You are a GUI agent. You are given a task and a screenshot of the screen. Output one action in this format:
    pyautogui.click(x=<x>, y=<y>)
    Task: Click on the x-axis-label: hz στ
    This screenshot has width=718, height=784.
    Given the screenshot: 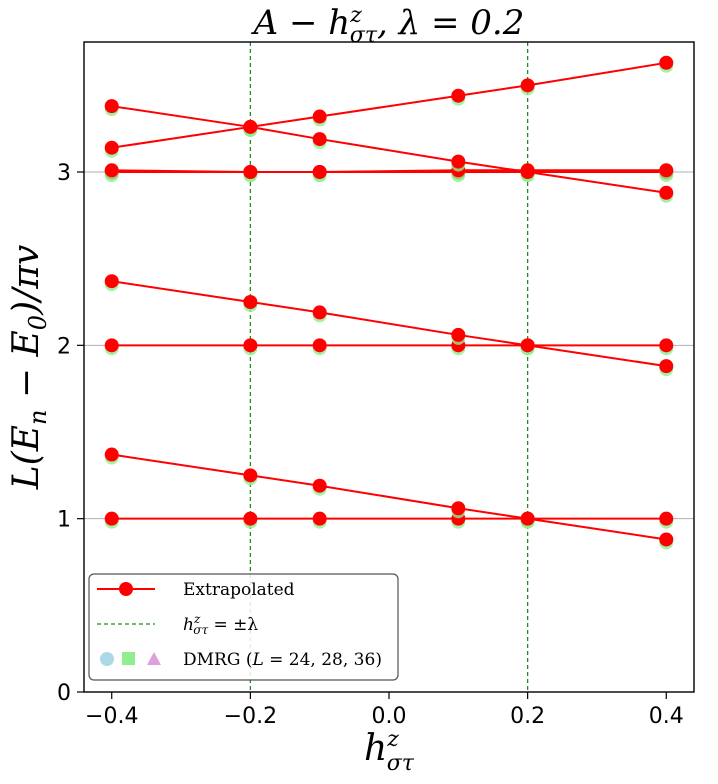 What is the action you would take?
    pyautogui.click(x=389, y=751)
    